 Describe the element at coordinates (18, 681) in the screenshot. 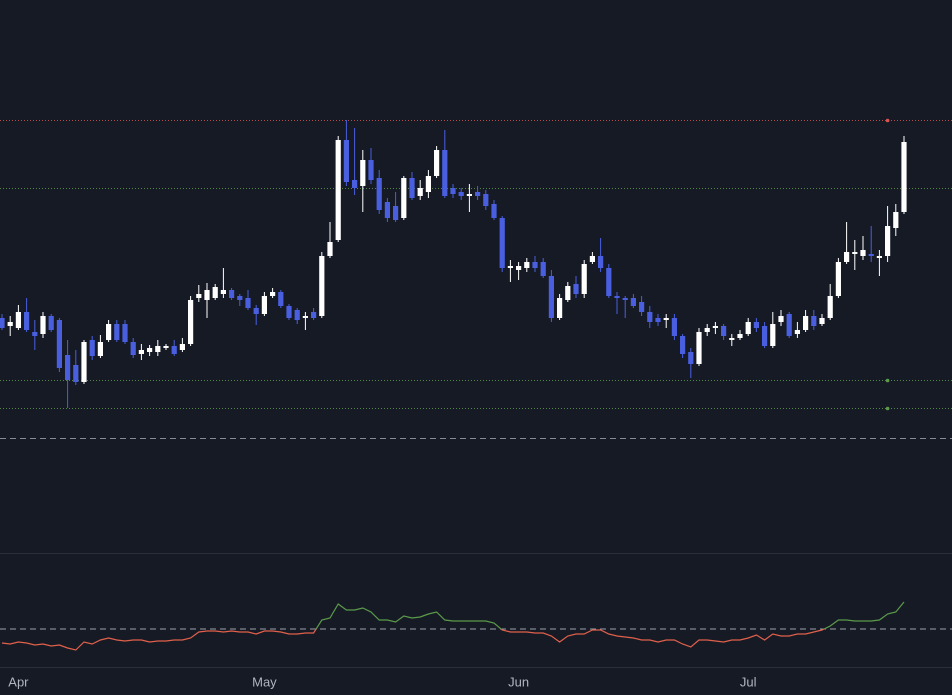

I see `time-axis-label: Apr` at that location.